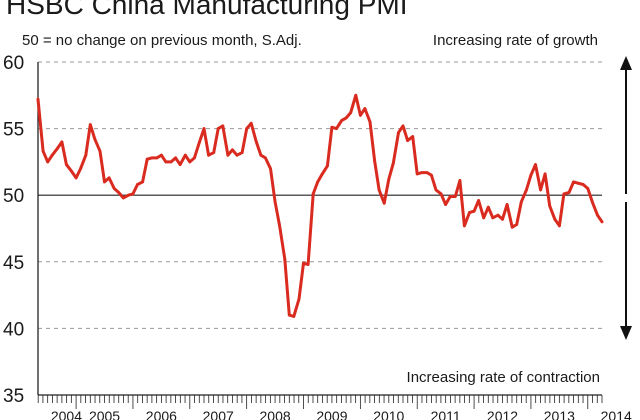 The height and width of the screenshot is (420, 640). I want to click on x-tick-label: 2005, so click(104, 414).